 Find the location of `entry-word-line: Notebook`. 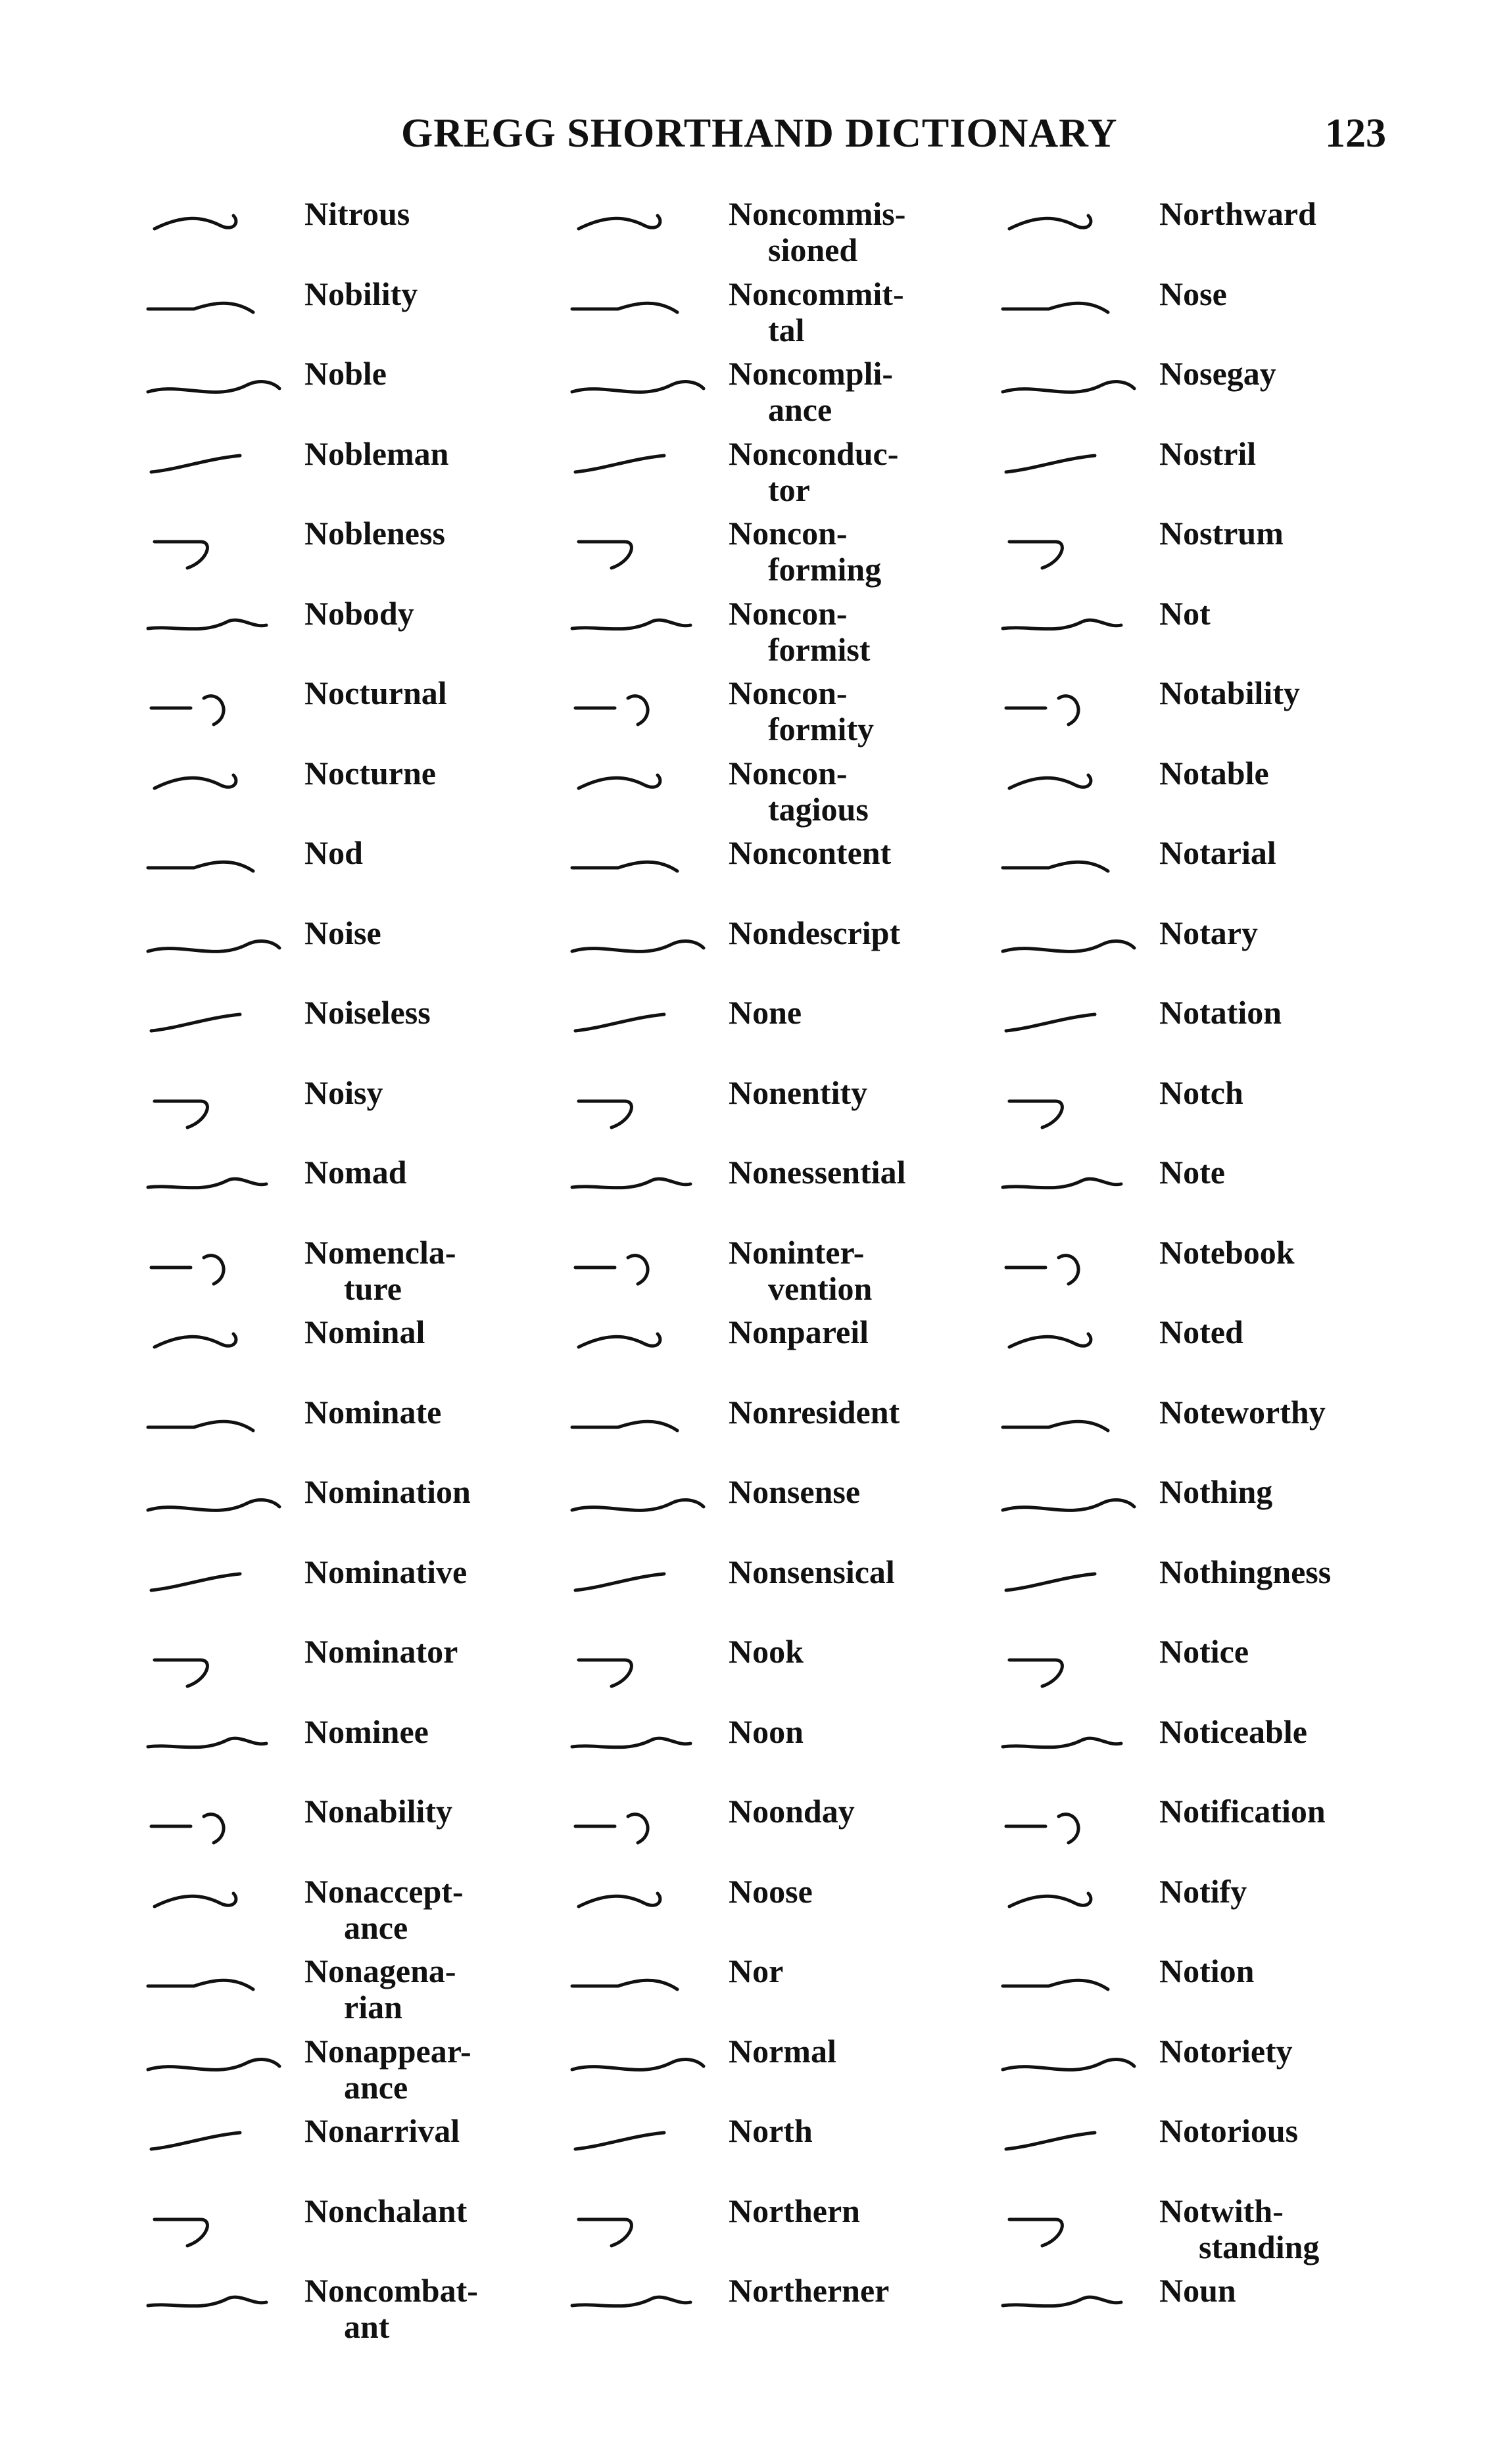

entry-word-line: Notebook is located at coordinates (1227, 1252).